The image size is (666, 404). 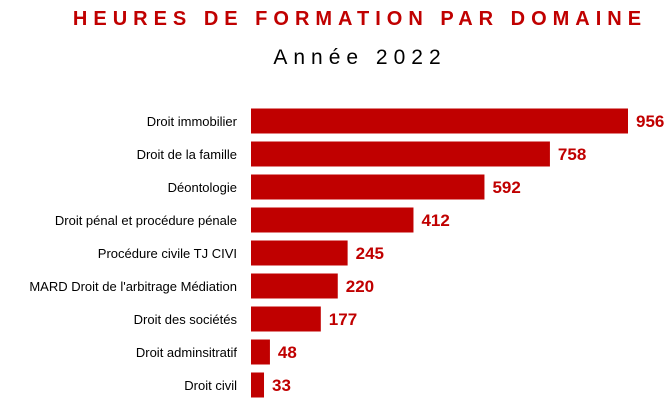 I want to click on value-label: 48, so click(x=287, y=352).